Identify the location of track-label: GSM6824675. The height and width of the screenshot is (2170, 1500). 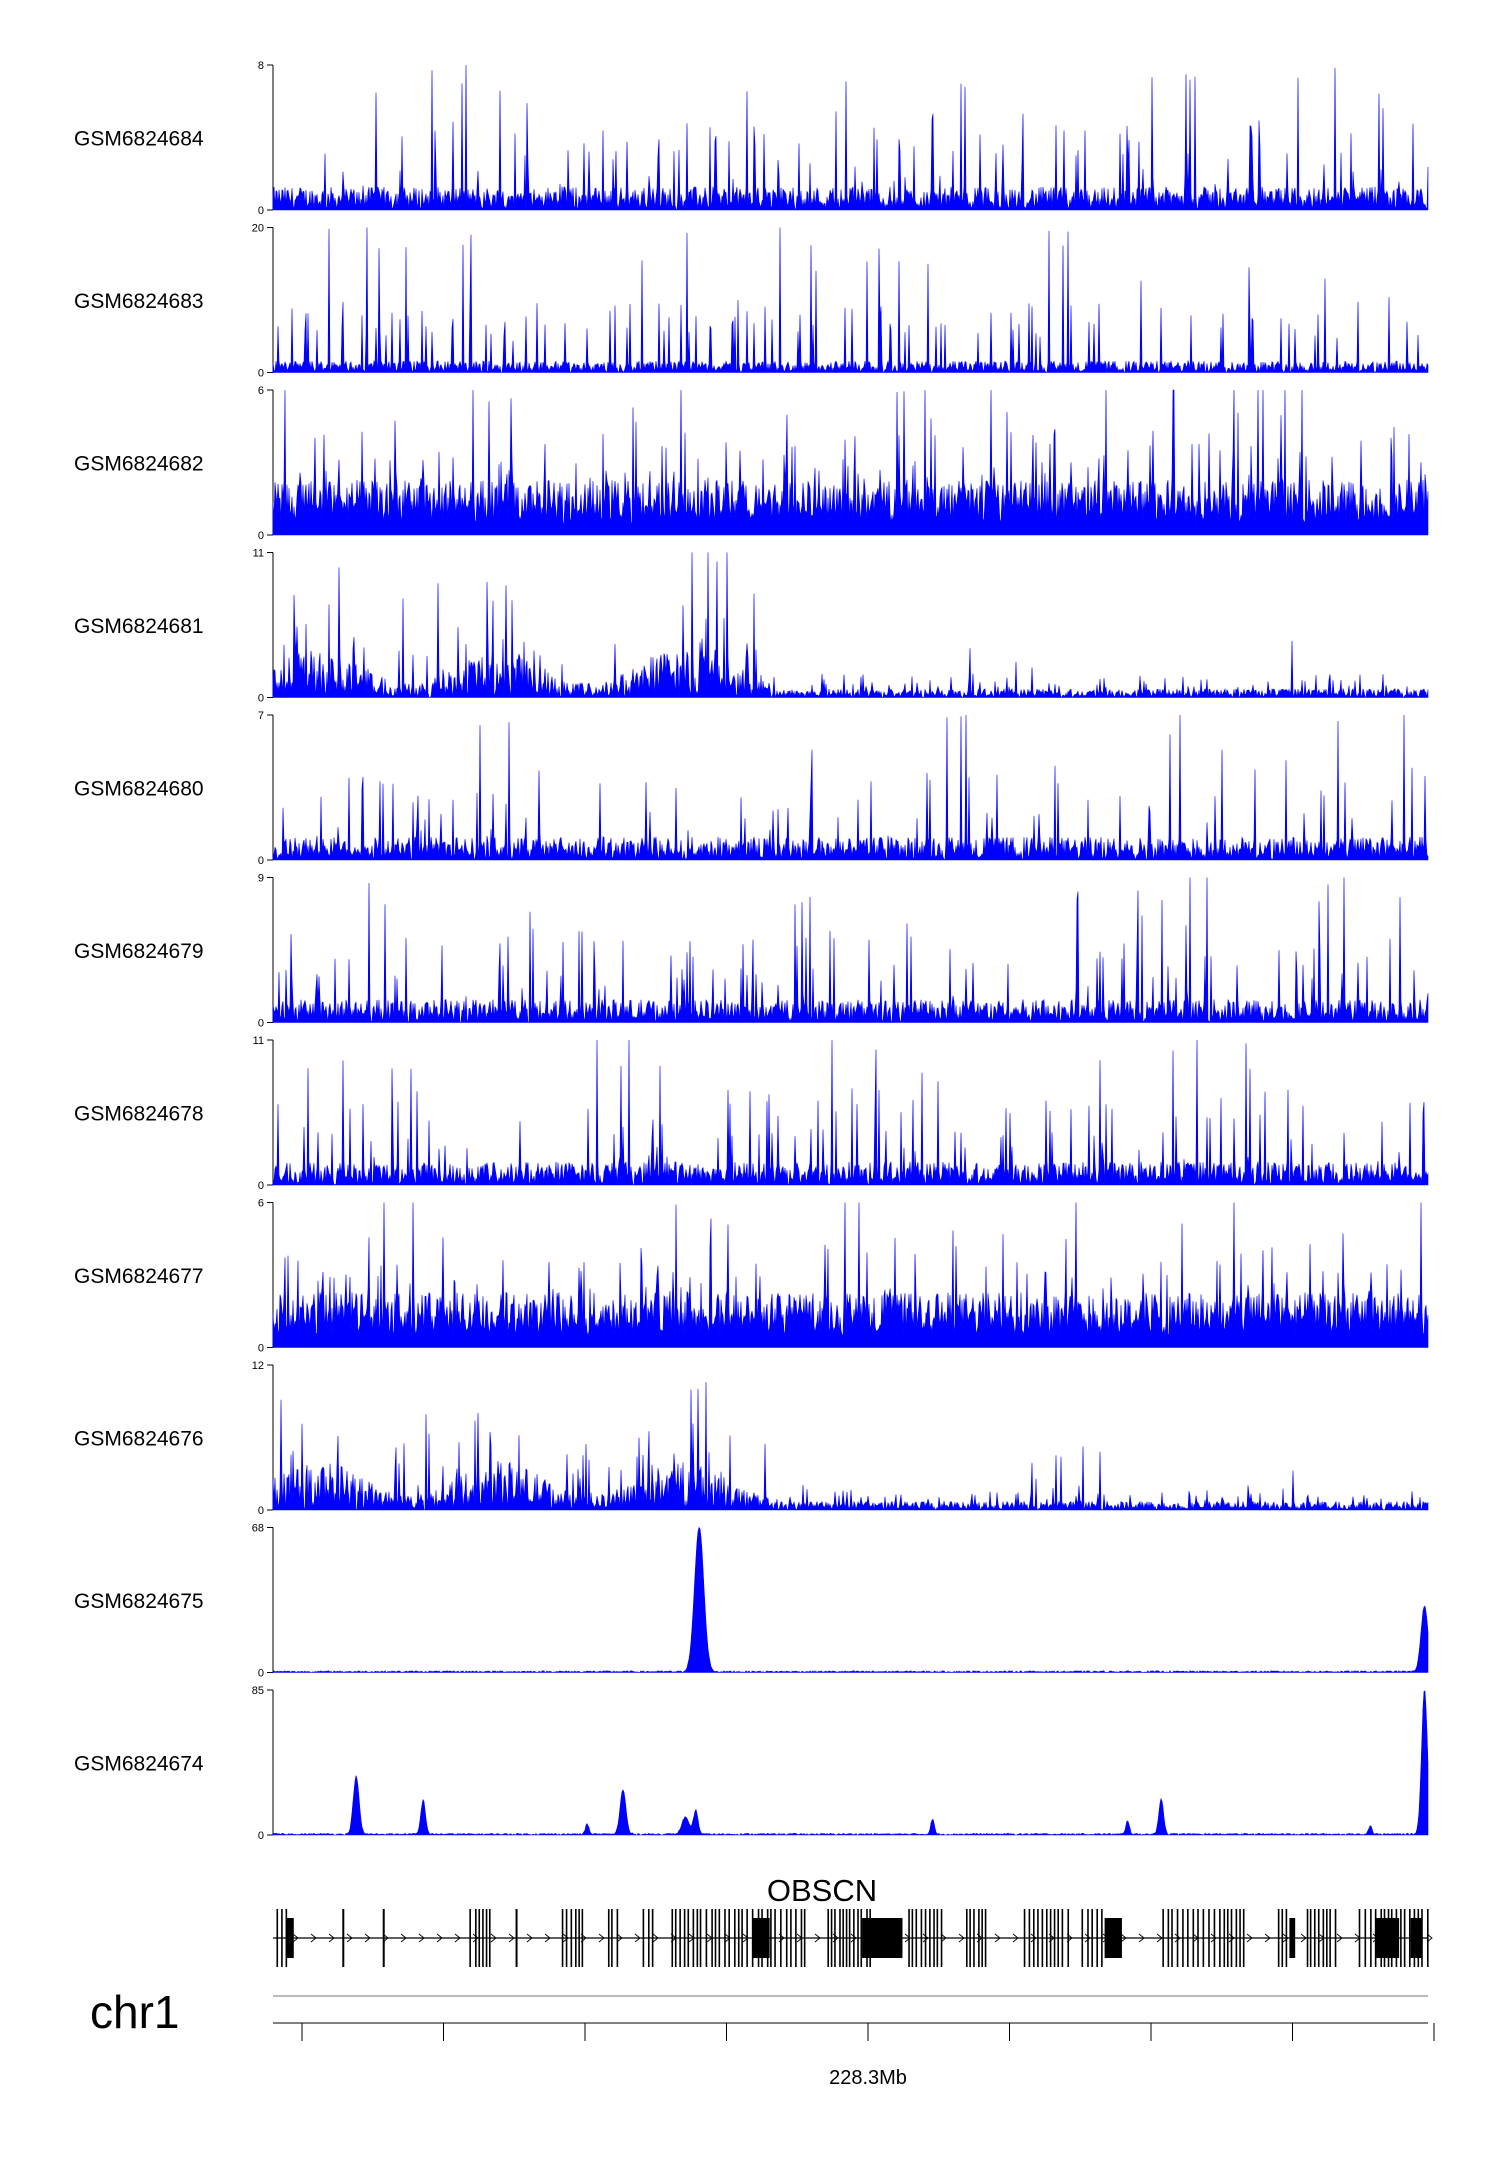
(139, 1601).